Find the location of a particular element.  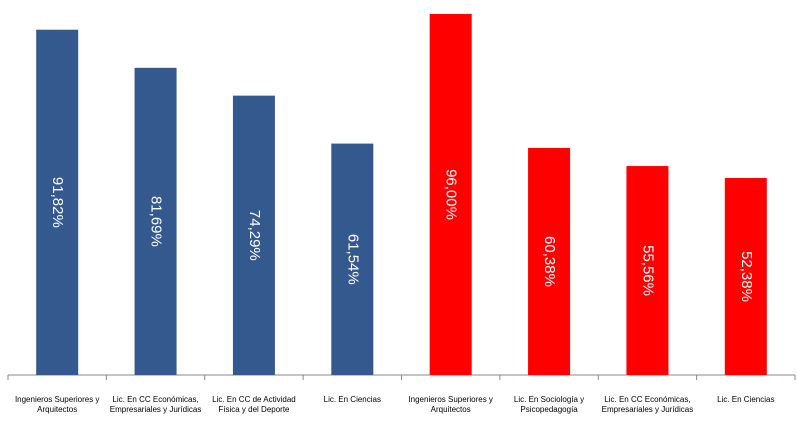

value-label: 52,38% is located at coordinates (746, 276).